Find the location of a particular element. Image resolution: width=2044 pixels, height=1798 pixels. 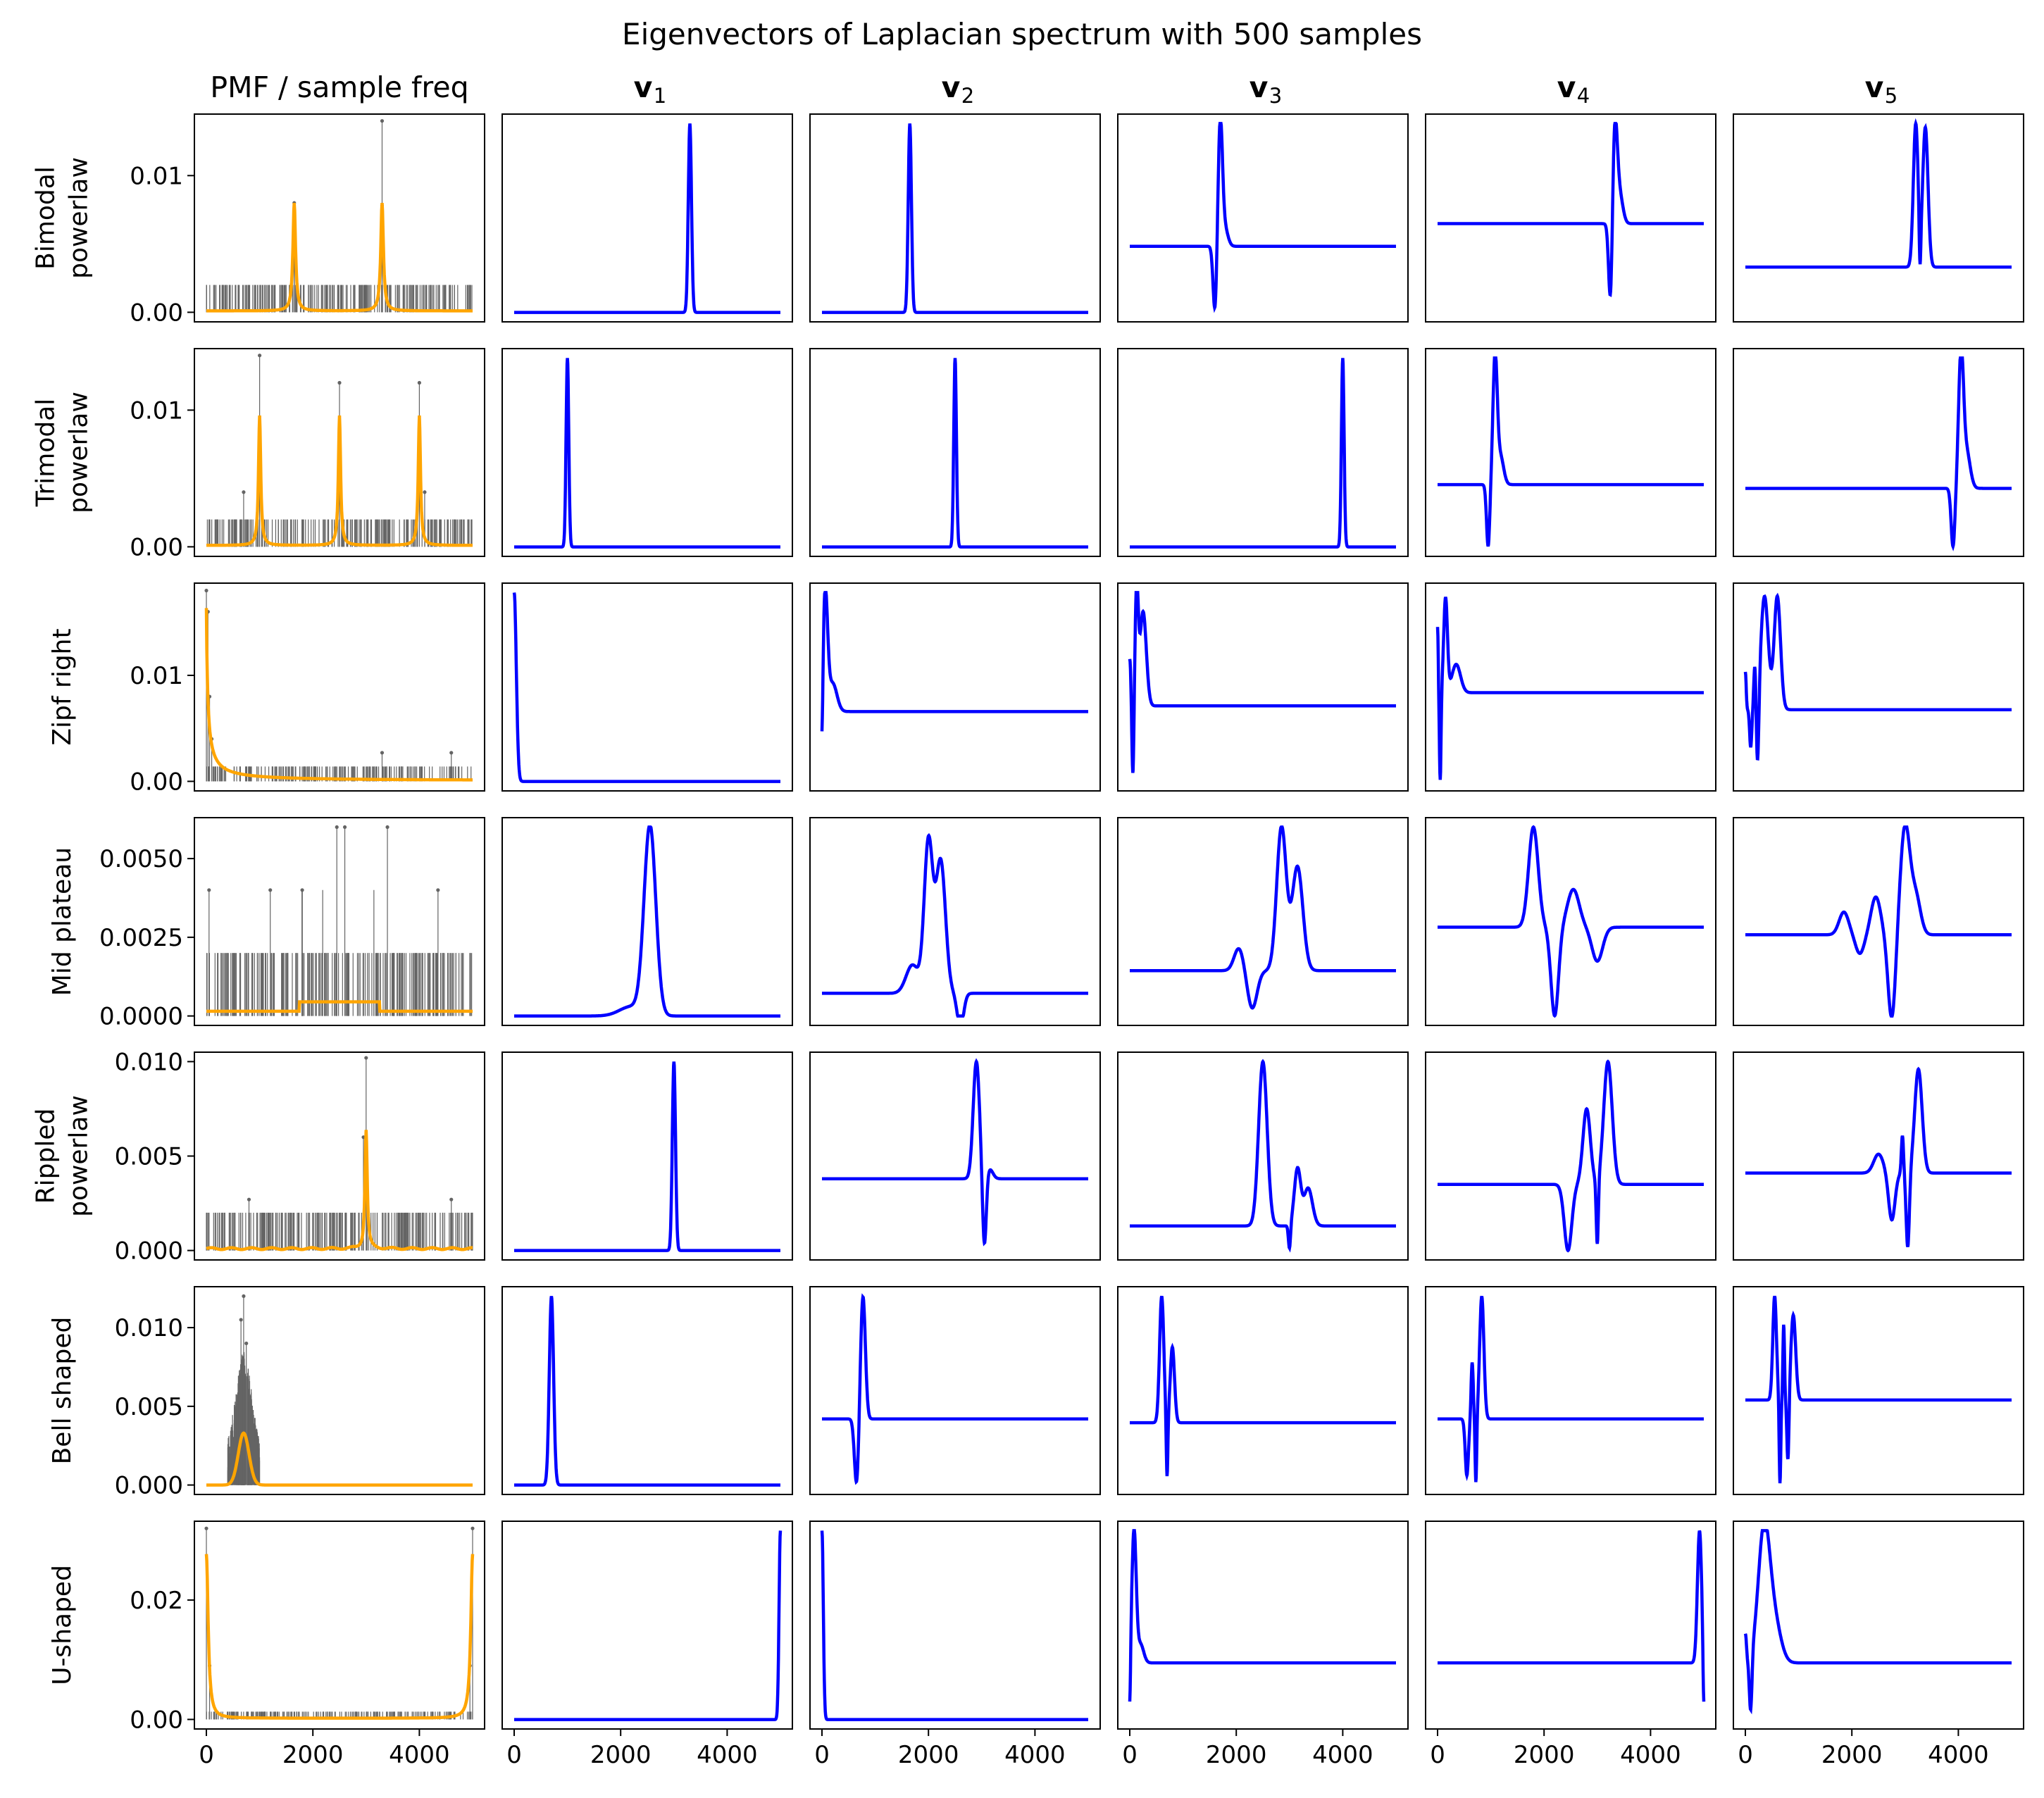

y-tick-label: 0.0025 is located at coordinates (141, 938).